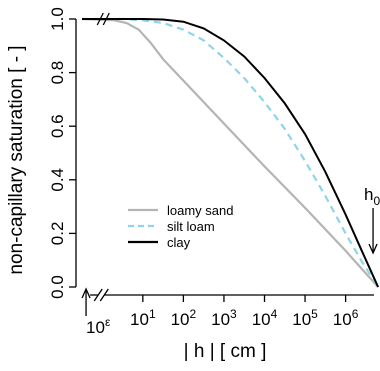  What do you see at coordinates (57, 287) in the screenshot?
I see `y-tick-label: 0.0` at bounding box center [57, 287].